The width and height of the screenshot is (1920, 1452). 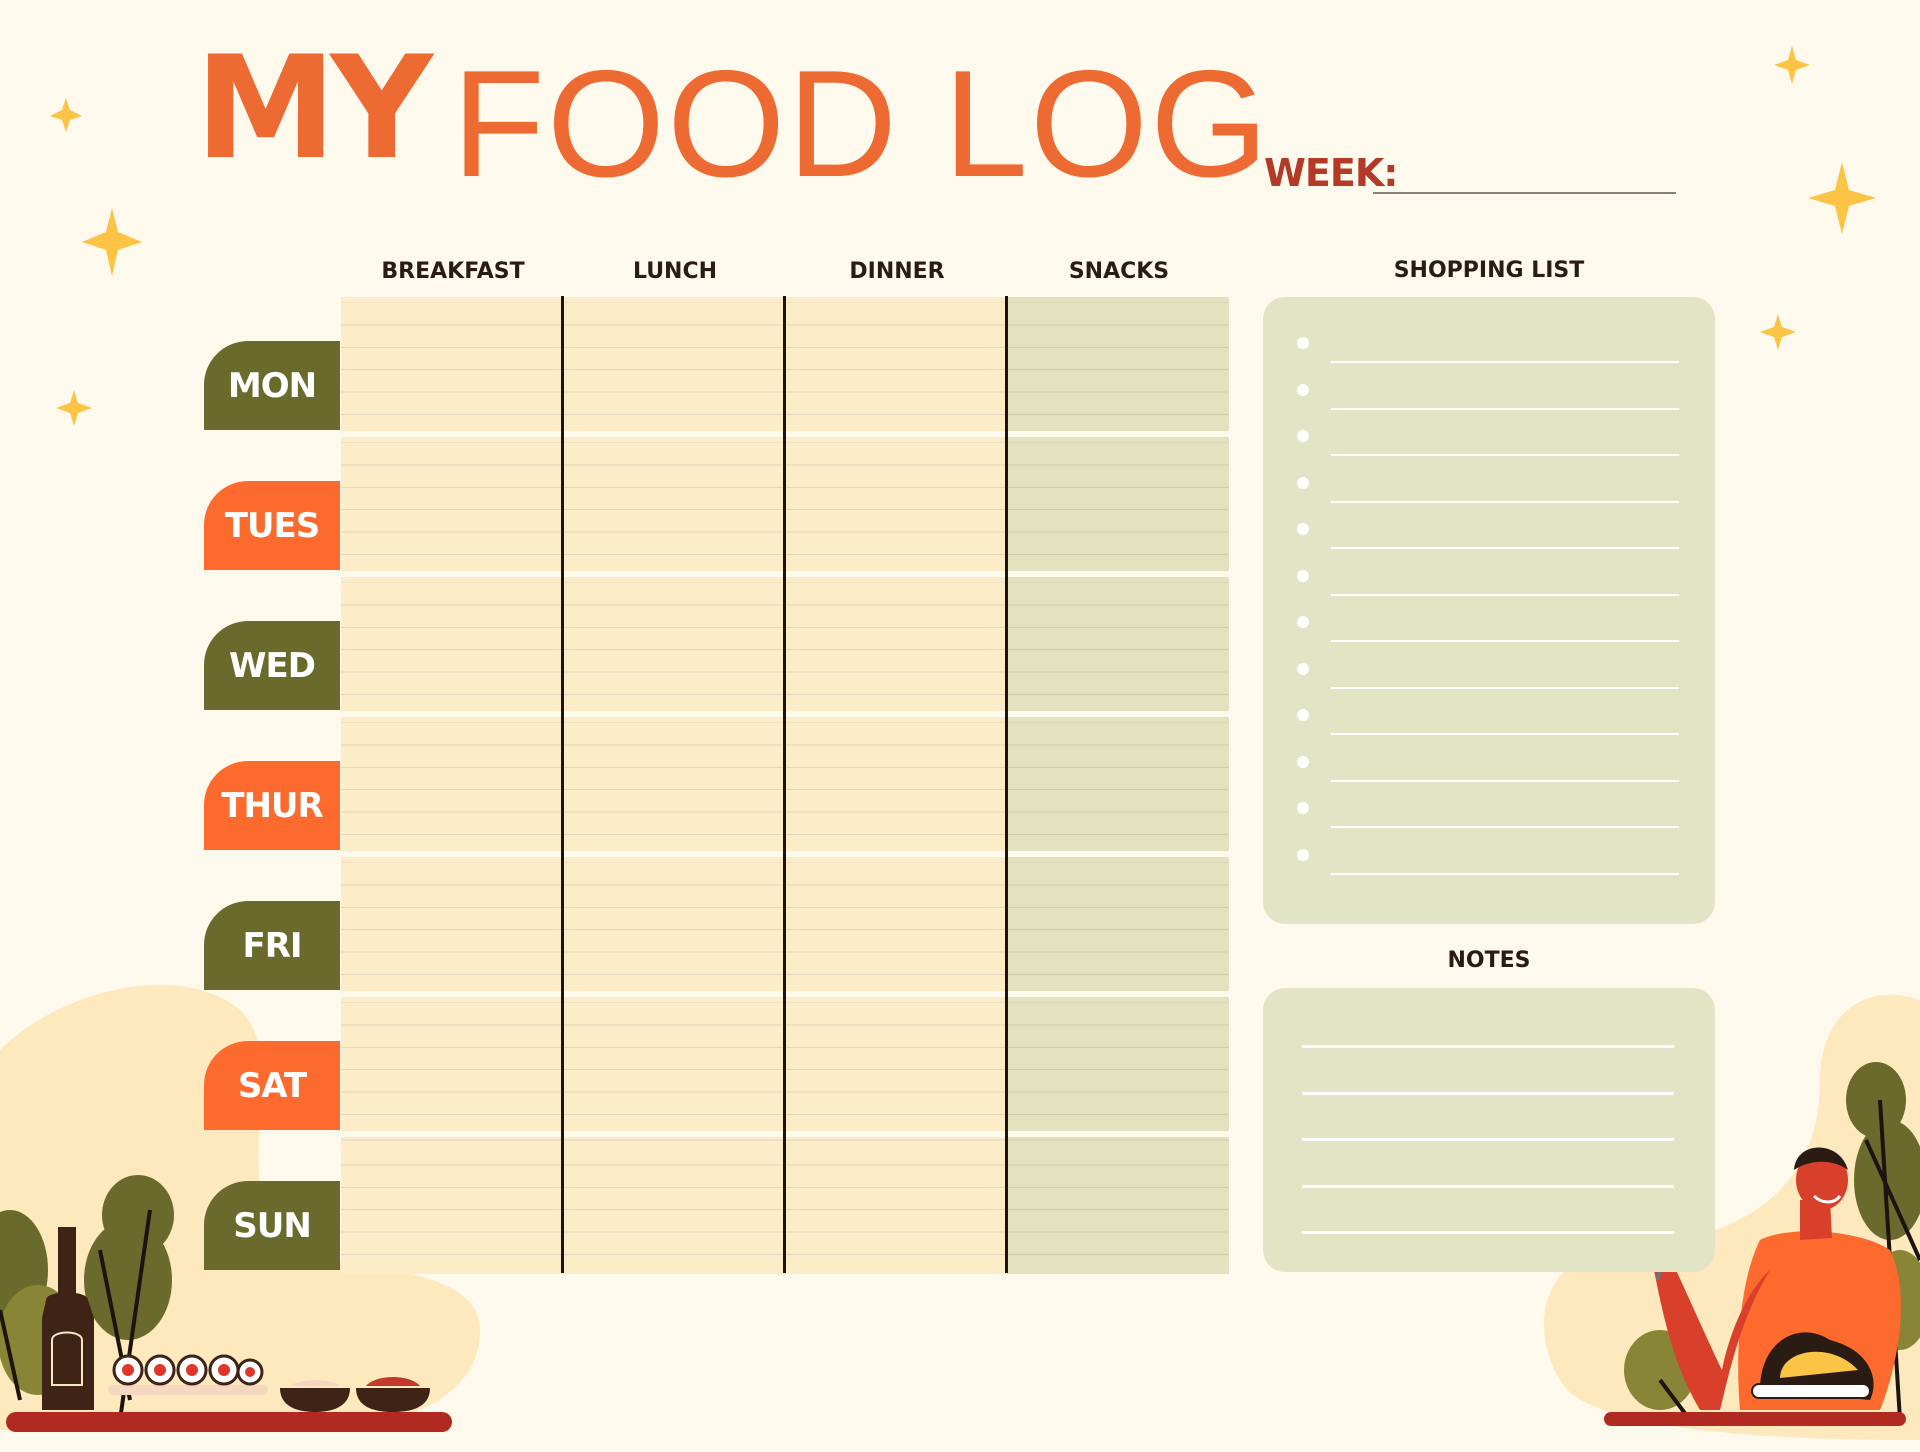 What do you see at coordinates (452, 1205) in the screenshot?
I see `cell-sun-breakfast` at bounding box center [452, 1205].